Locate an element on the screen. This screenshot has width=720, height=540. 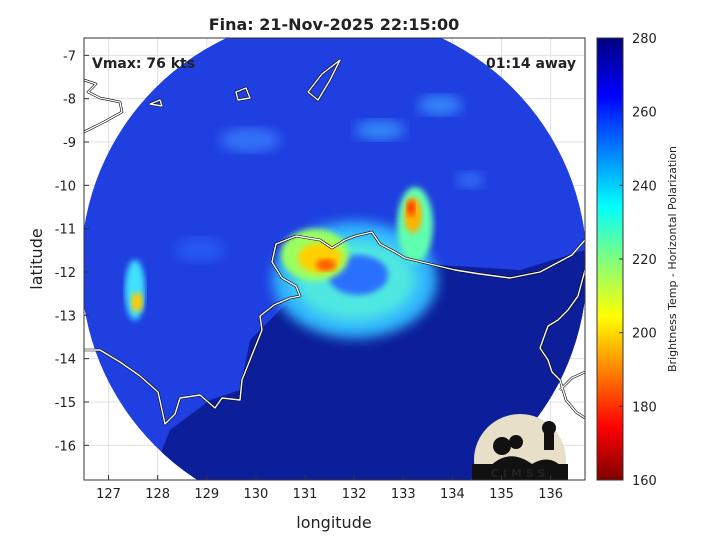
y-tick-label: -16 is located at coordinates (65, 446).